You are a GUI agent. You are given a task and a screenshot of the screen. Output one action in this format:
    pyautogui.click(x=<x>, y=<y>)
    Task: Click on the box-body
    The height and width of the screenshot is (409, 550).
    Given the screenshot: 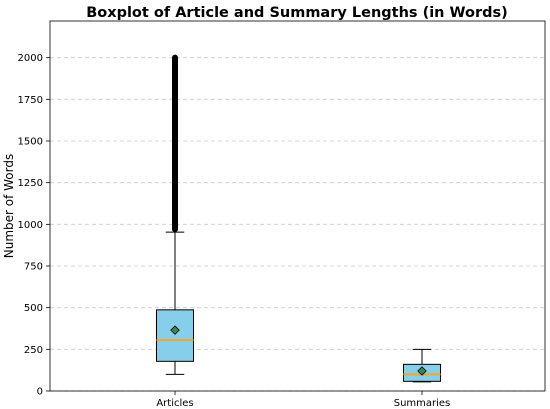 What is the action you would take?
    pyautogui.click(x=175, y=335)
    